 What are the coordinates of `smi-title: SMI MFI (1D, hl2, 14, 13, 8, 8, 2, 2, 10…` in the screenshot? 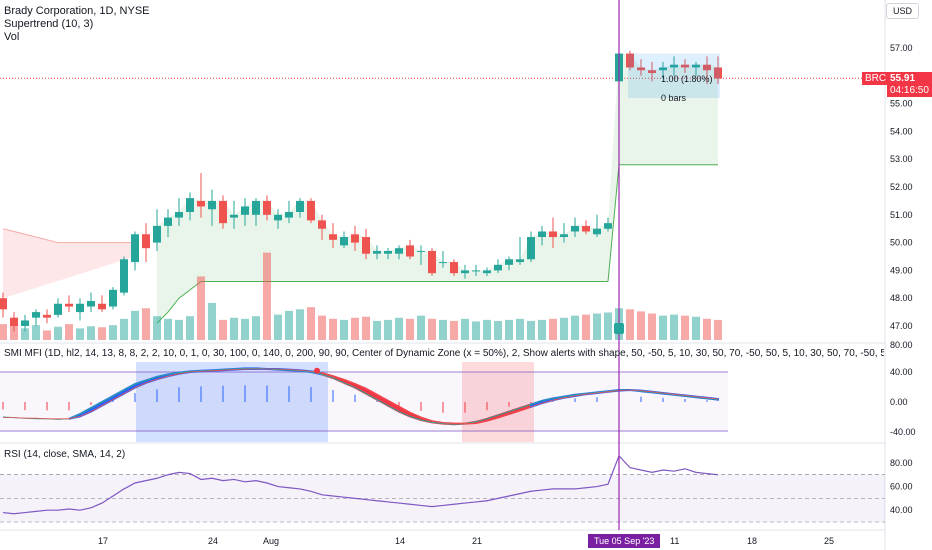 It's located at (444, 353).